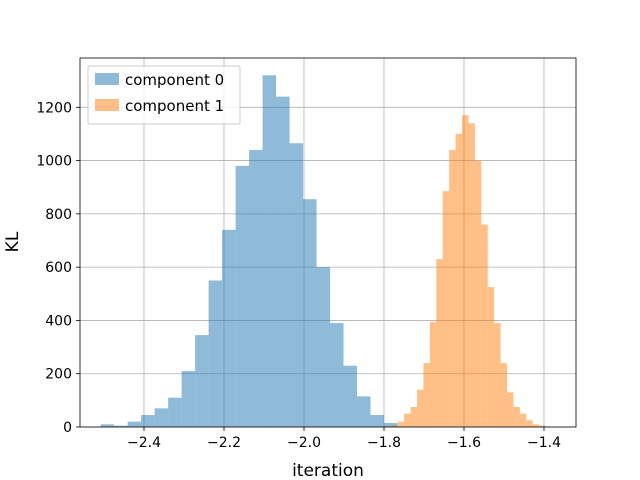  Describe the element at coordinates (58, 375) in the screenshot. I see `y-tick-label: 200` at that location.